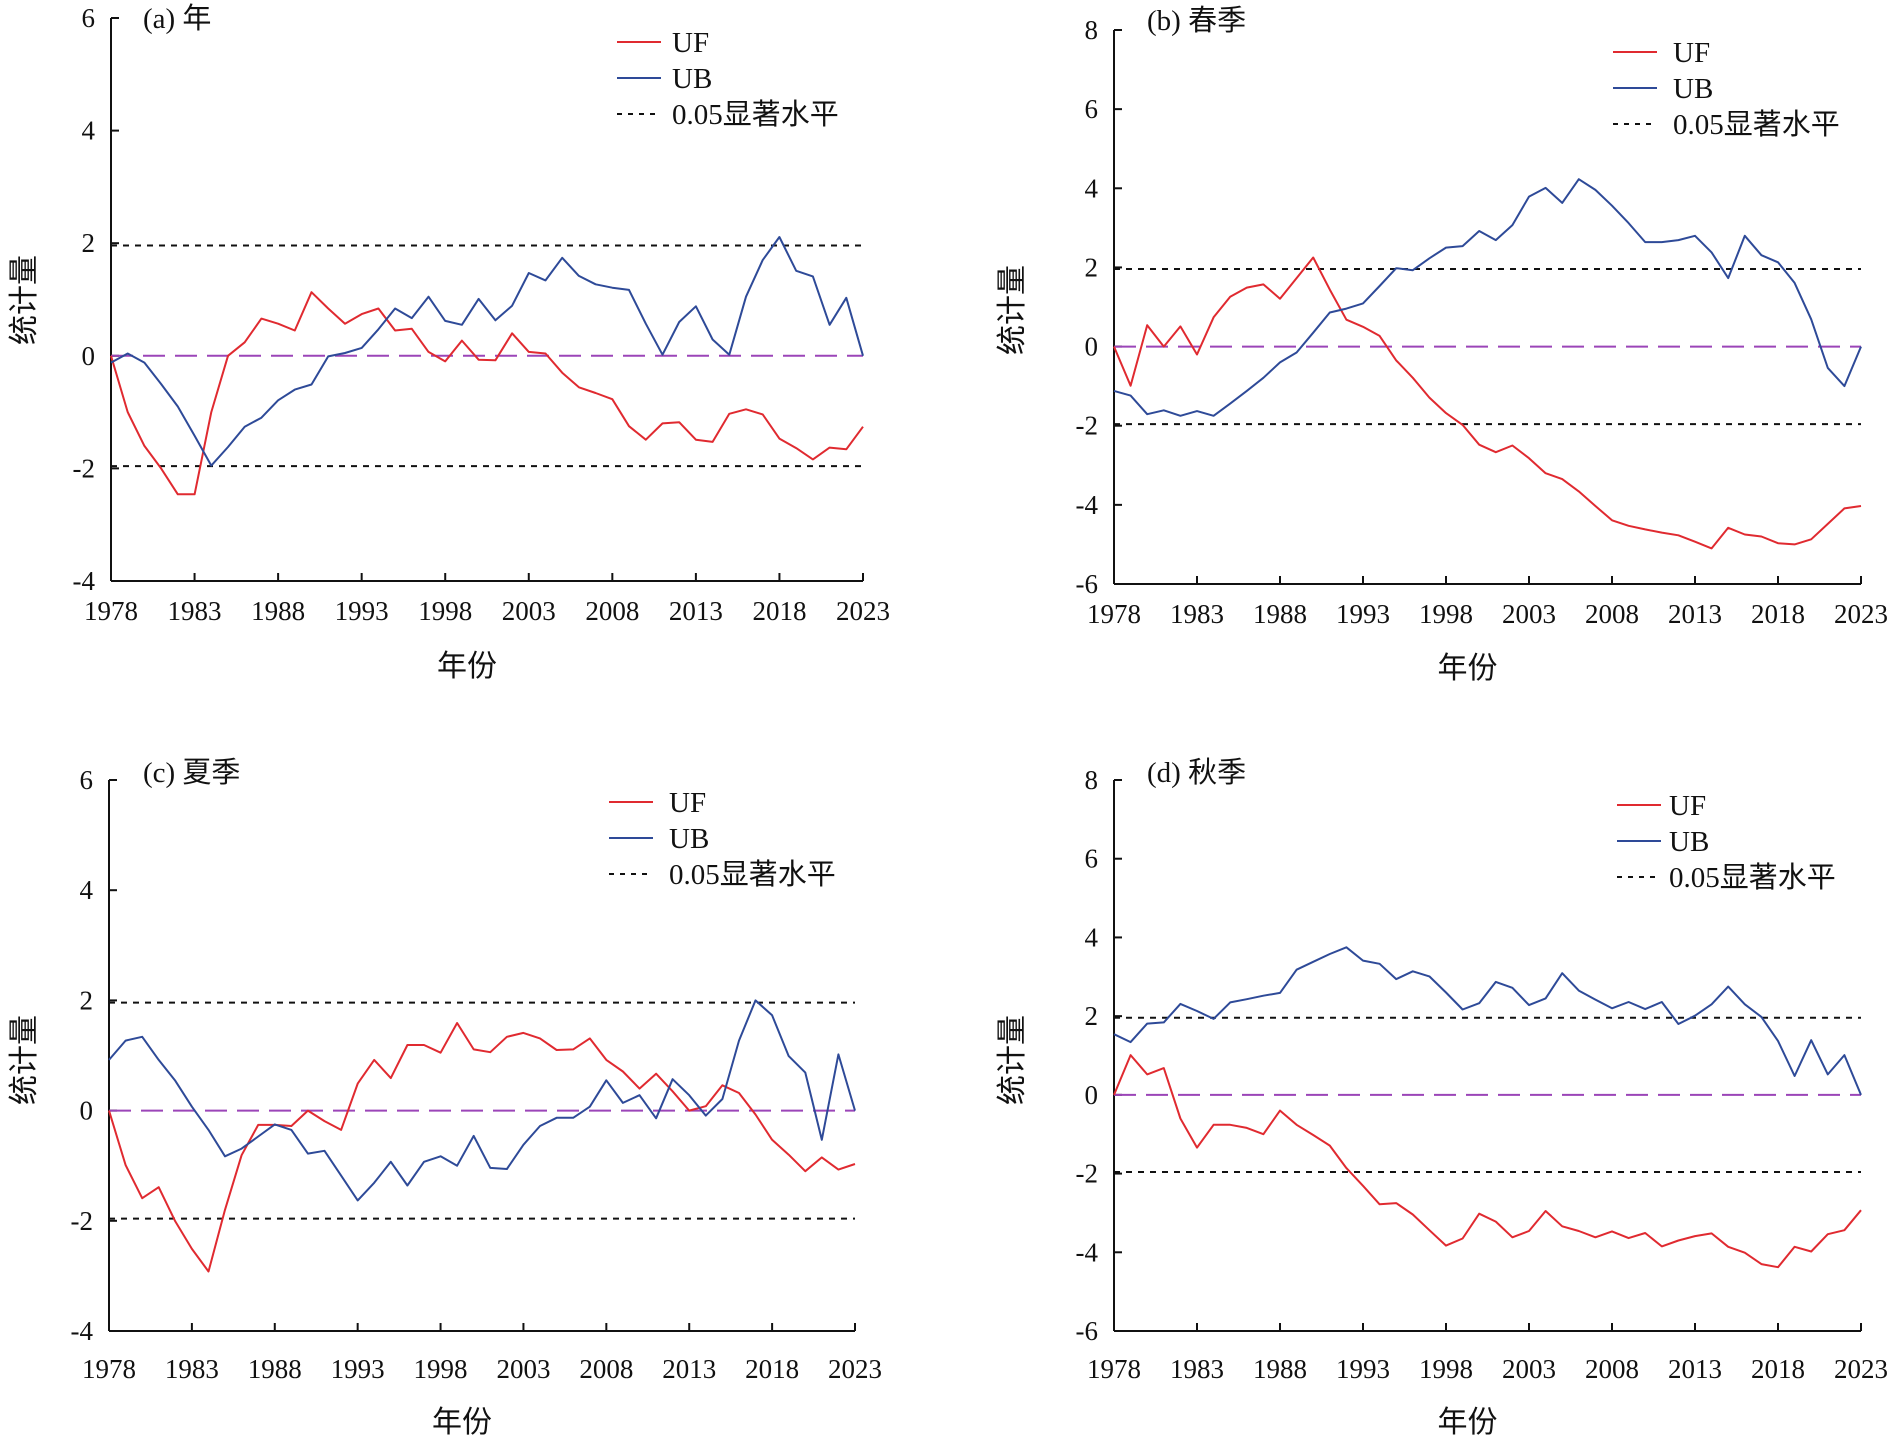 Image resolution: width=1897 pixels, height=1441 pixels. I want to click on panel-title: (c) 夏季, so click(191, 772).